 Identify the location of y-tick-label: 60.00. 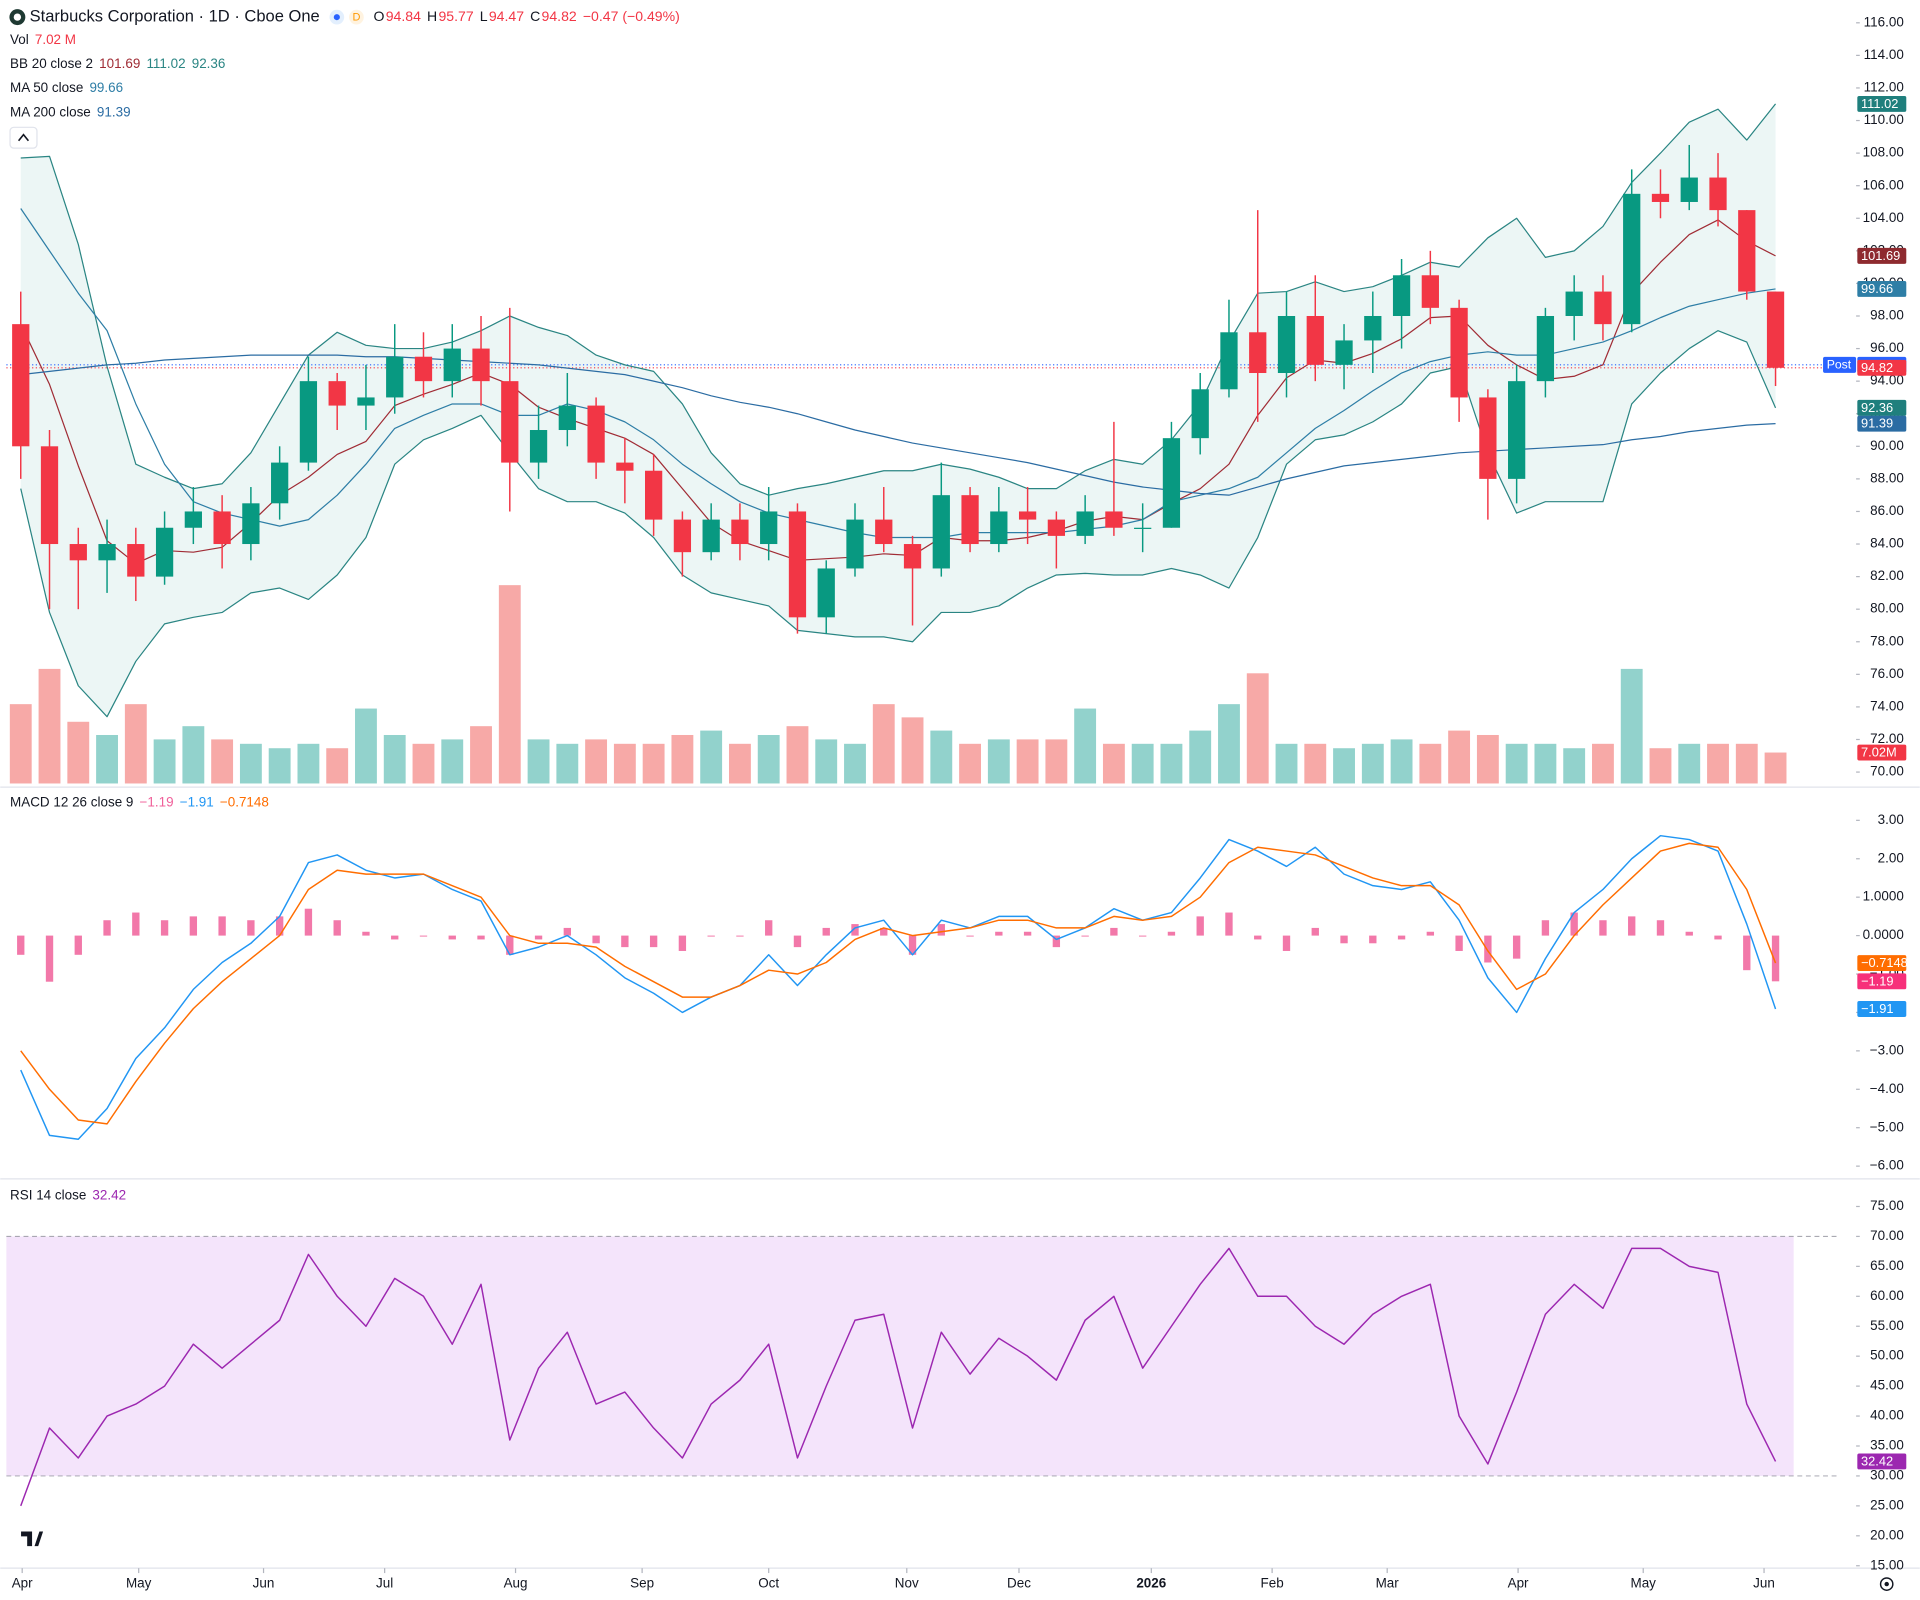
(1887, 1295).